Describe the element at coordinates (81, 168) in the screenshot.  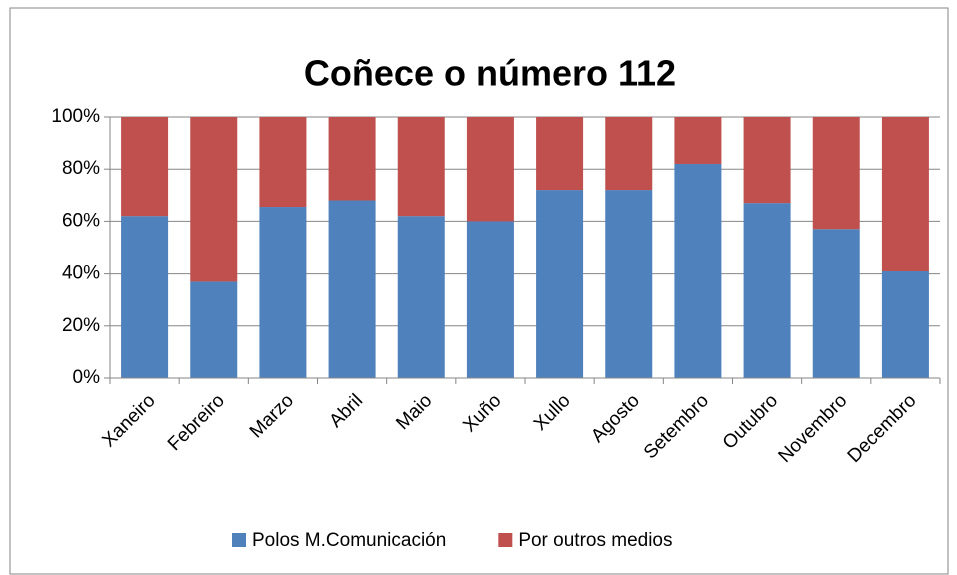
I see `y-tick-label: 80%` at that location.